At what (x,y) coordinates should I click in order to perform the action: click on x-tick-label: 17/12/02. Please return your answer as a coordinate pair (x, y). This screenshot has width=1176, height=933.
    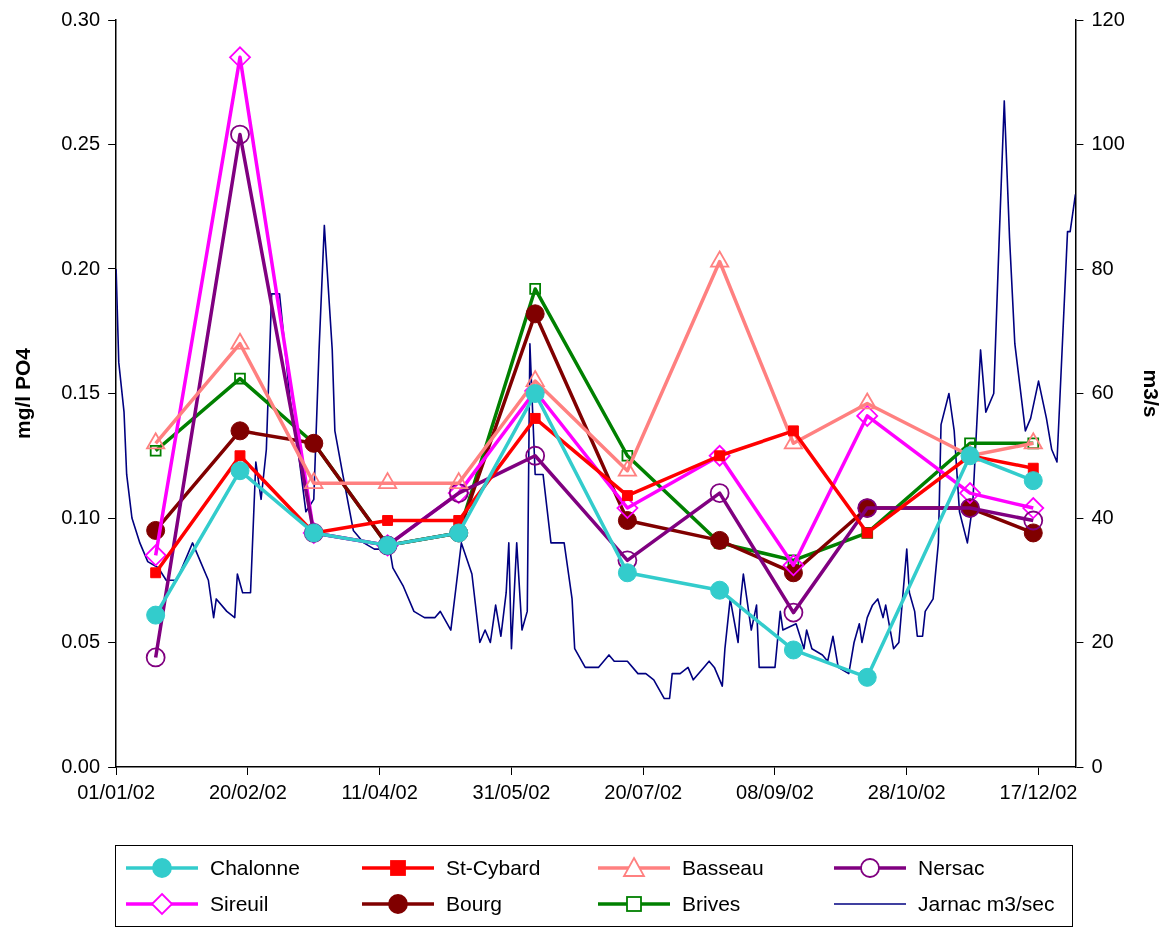
    Looking at the image, I should click on (1038, 791).